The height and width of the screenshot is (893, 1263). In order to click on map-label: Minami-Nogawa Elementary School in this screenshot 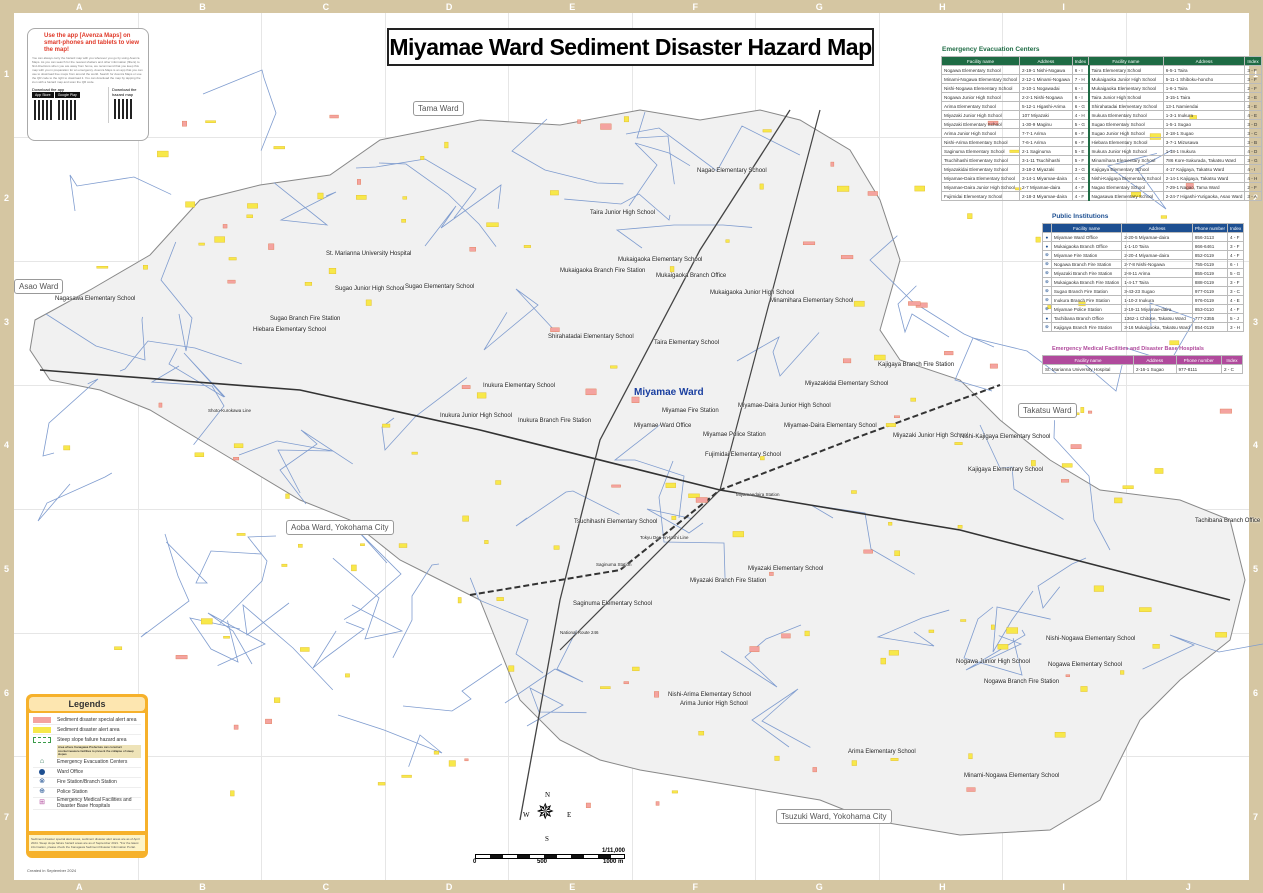, I will do `click(1012, 776)`.